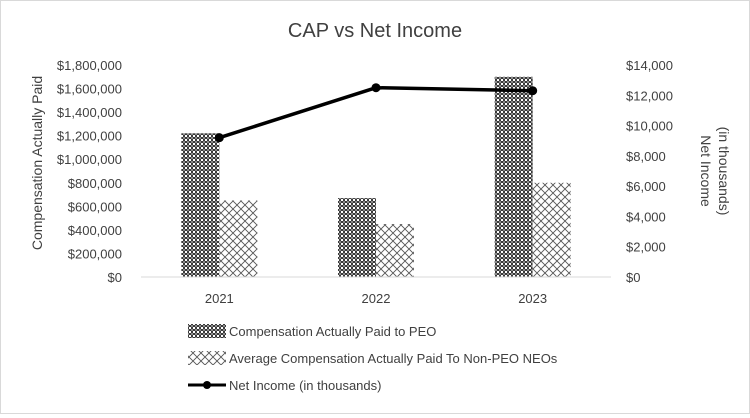 The width and height of the screenshot is (750, 418). Describe the element at coordinates (646, 216) in the screenshot. I see `y2-tick-label: $4,000` at that location.